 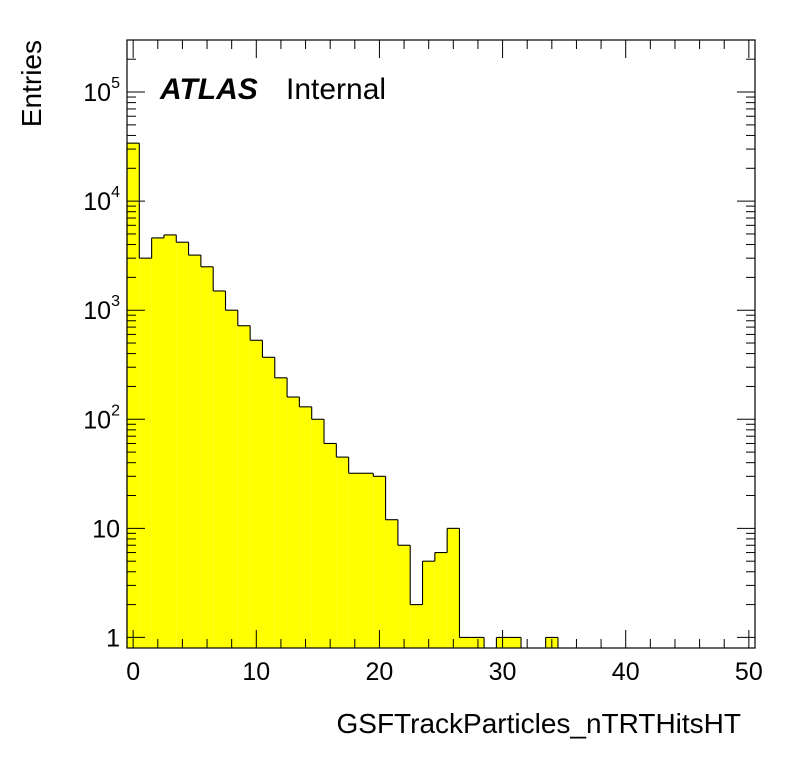 I want to click on x-tick-label: 50, so click(x=749, y=672).